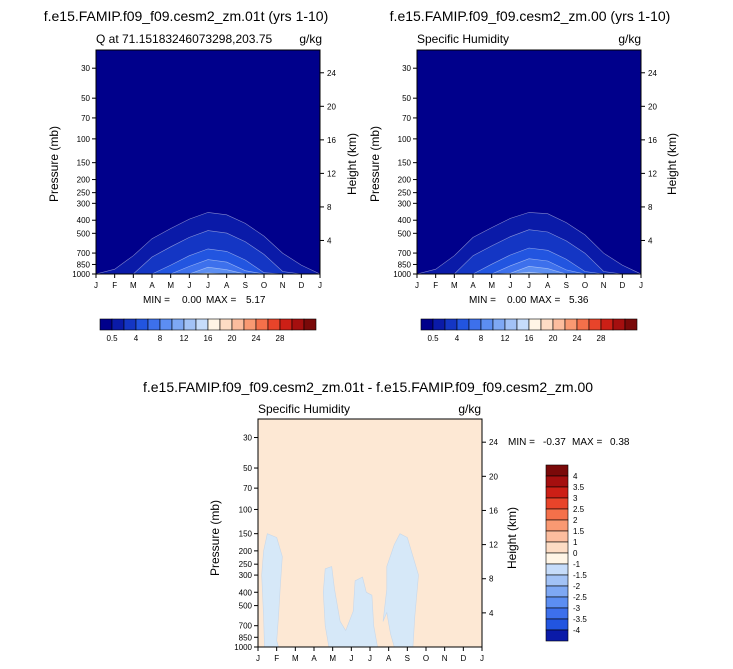 This screenshot has height=669, width=733. Describe the element at coordinates (246, 592) in the screenshot. I see `panel-3-ytick-label: 400` at that location.